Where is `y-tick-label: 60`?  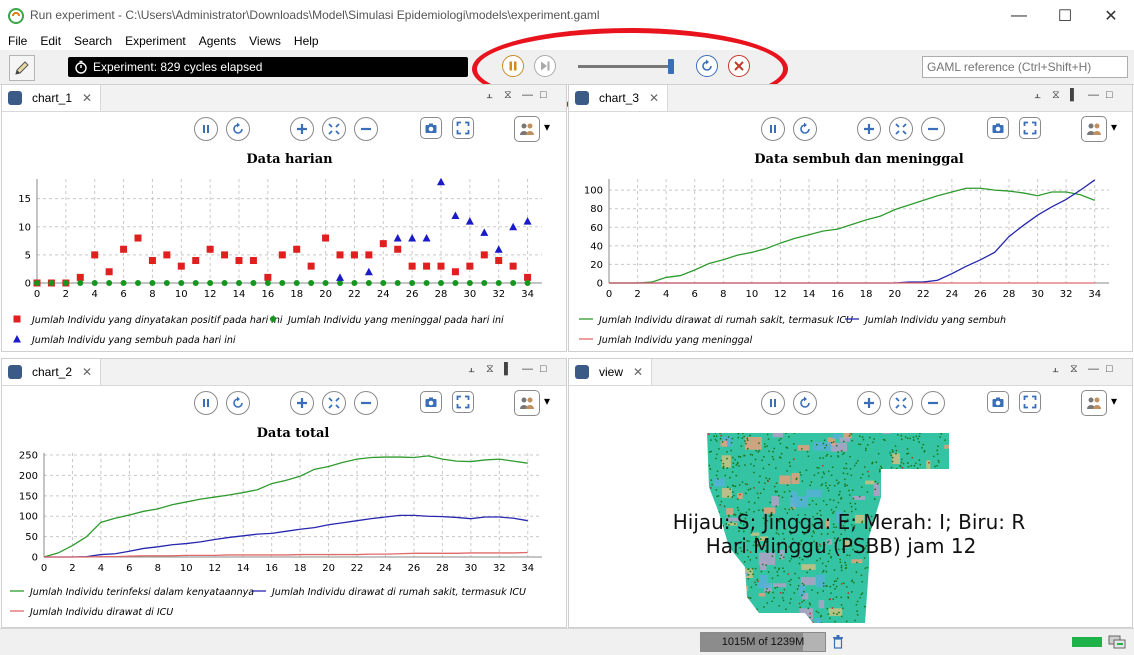
y-tick-label: 60 is located at coordinates (596, 228).